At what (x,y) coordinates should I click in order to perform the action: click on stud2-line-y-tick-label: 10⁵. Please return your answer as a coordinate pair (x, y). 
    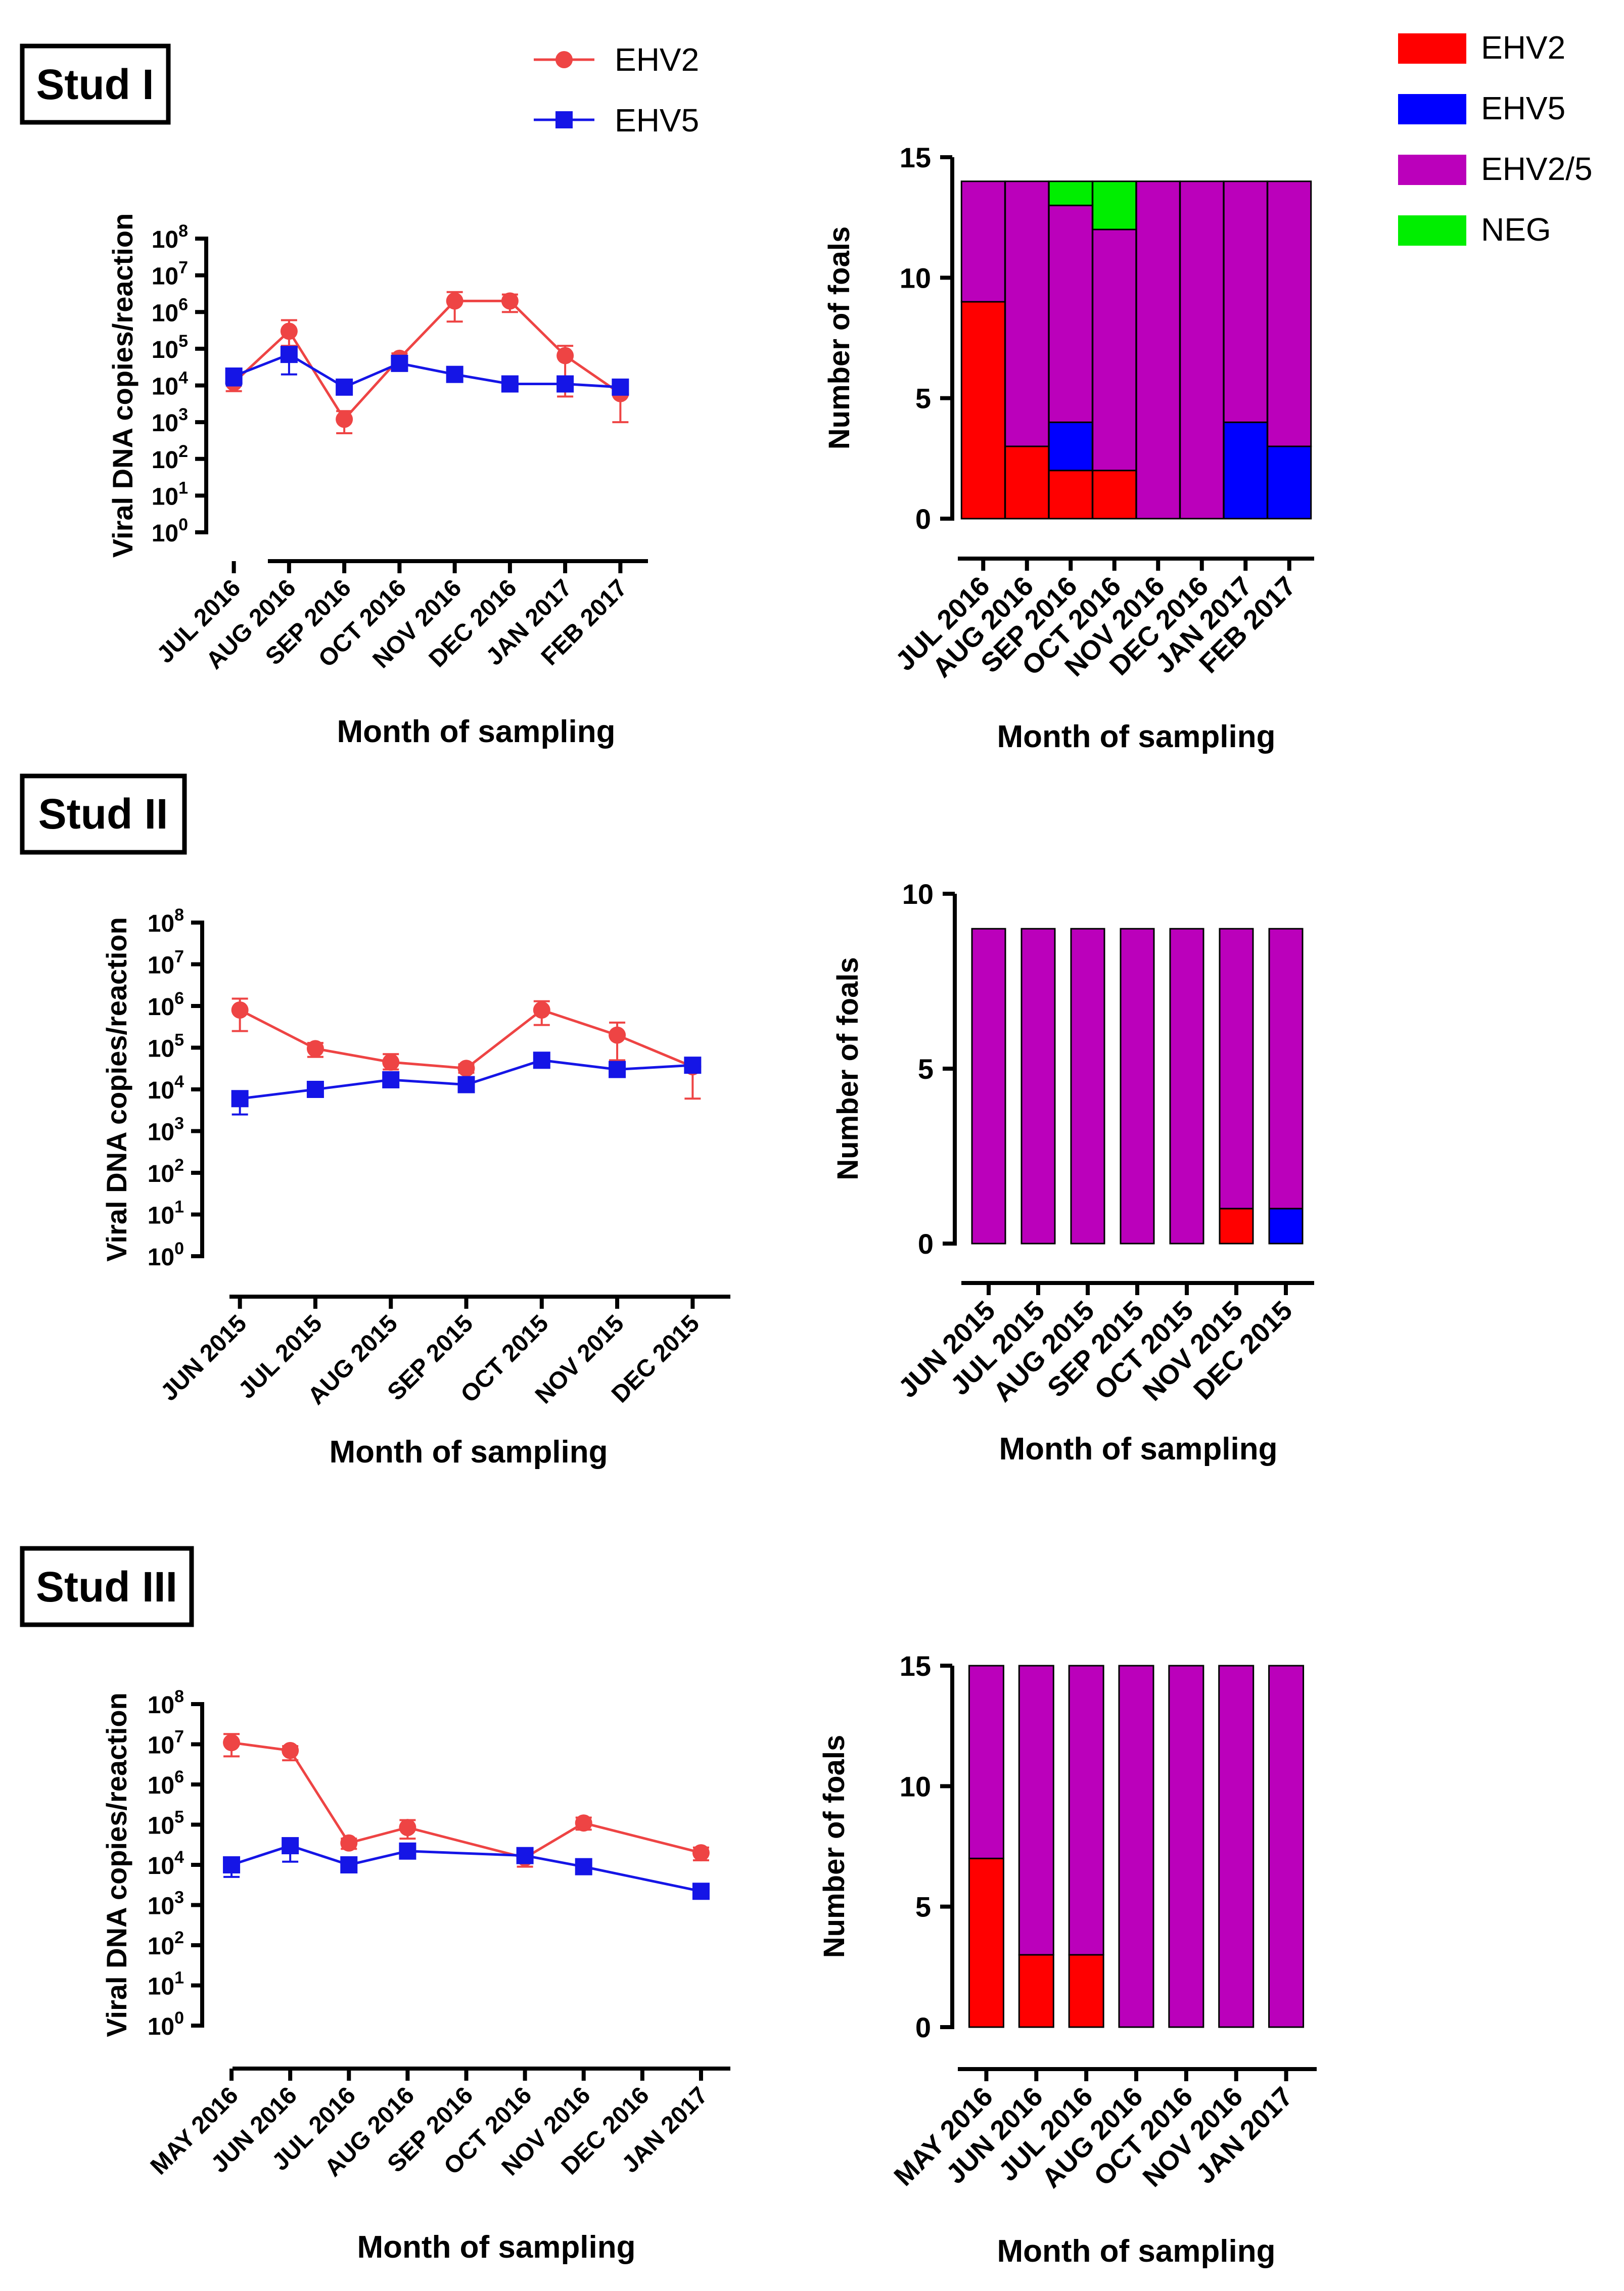
    Looking at the image, I should click on (166, 1047).